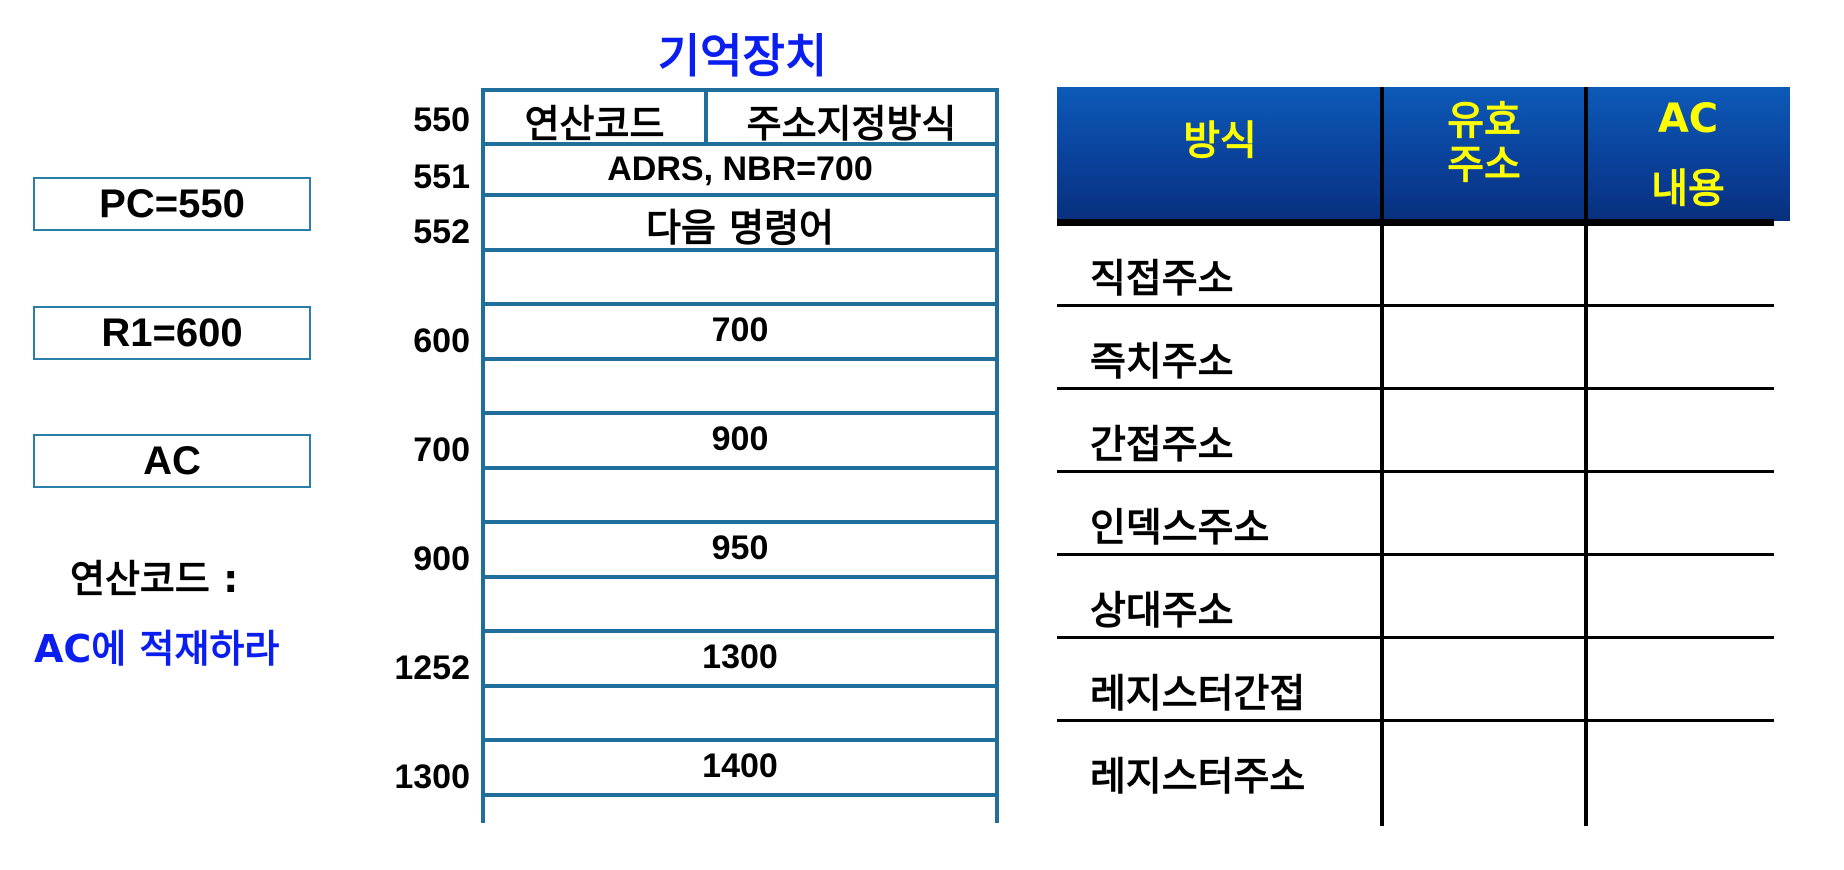 Image resolution: width=1844 pixels, height=870 pixels. I want to click on opcode-note-label: 연산코드 :, so click(154, 579).